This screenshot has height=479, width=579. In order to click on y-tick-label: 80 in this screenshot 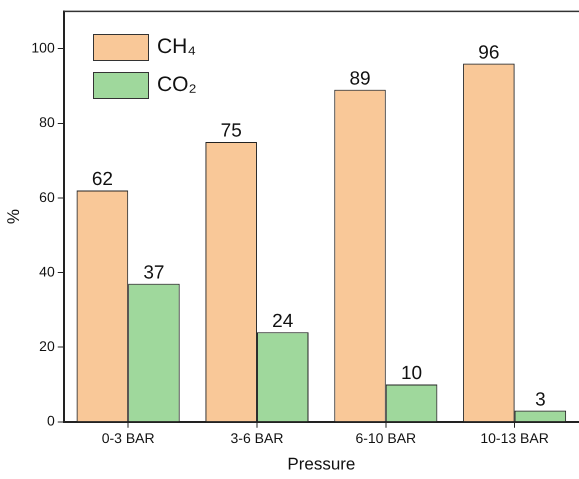, I will do `click(47, 122)`.